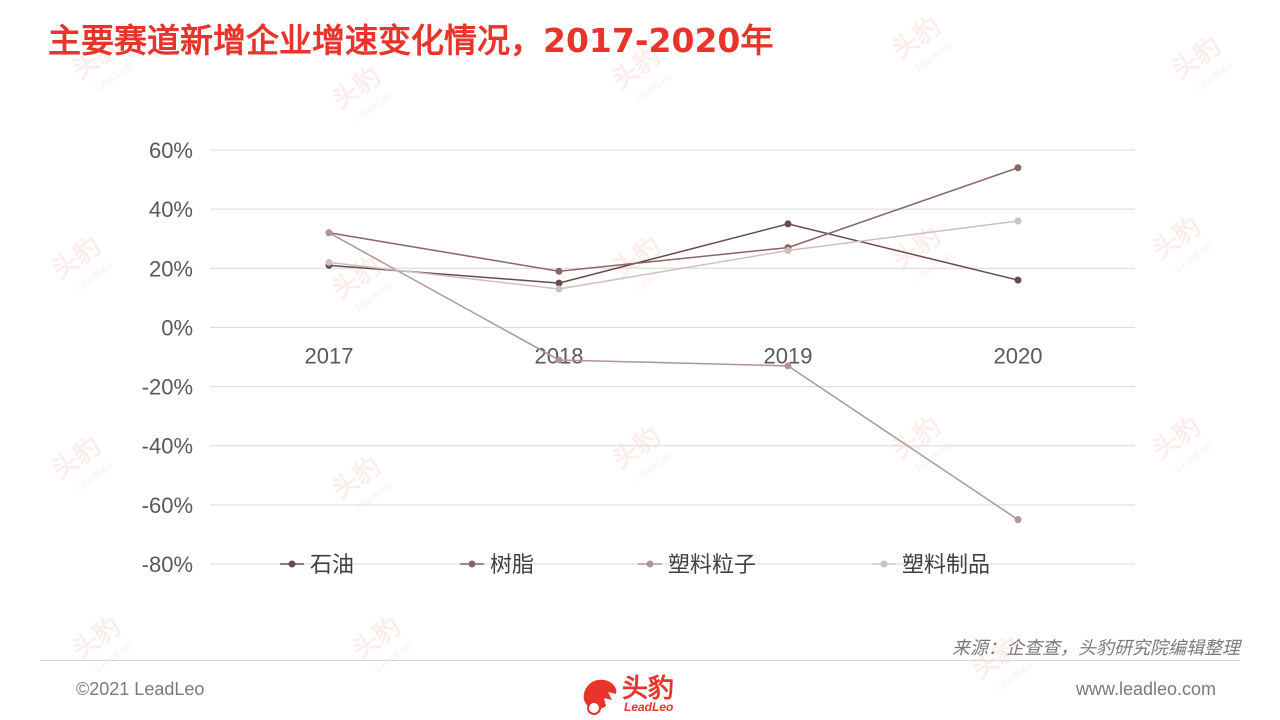 Image resolution: width=1280 pixels, height=720 pixels. What do you see at coordinates (171, 268) in the screenshot?
I see `y-tick-label: 20%` at bounding box center [171, 268].